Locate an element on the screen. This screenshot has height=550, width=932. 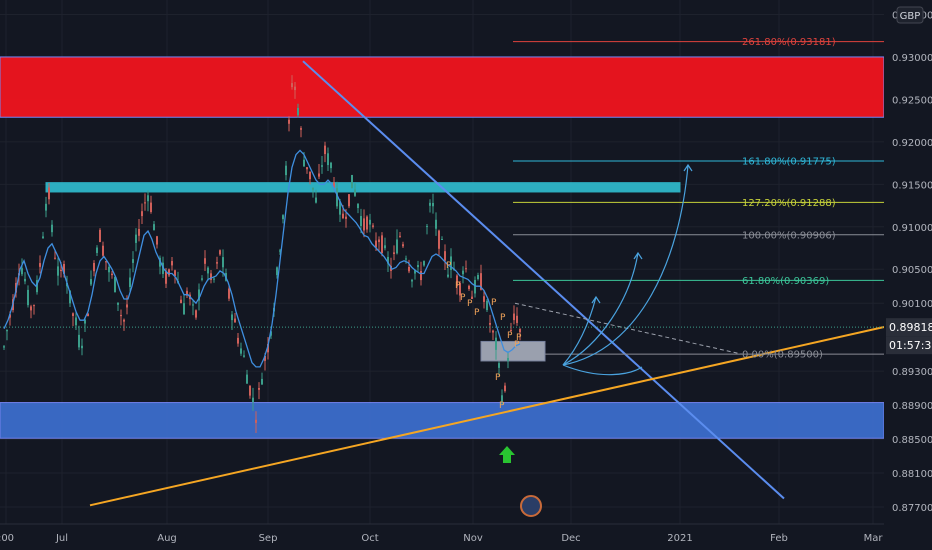
fib-label: 0.00%(0.89500) is located at coordinates (782, 355).